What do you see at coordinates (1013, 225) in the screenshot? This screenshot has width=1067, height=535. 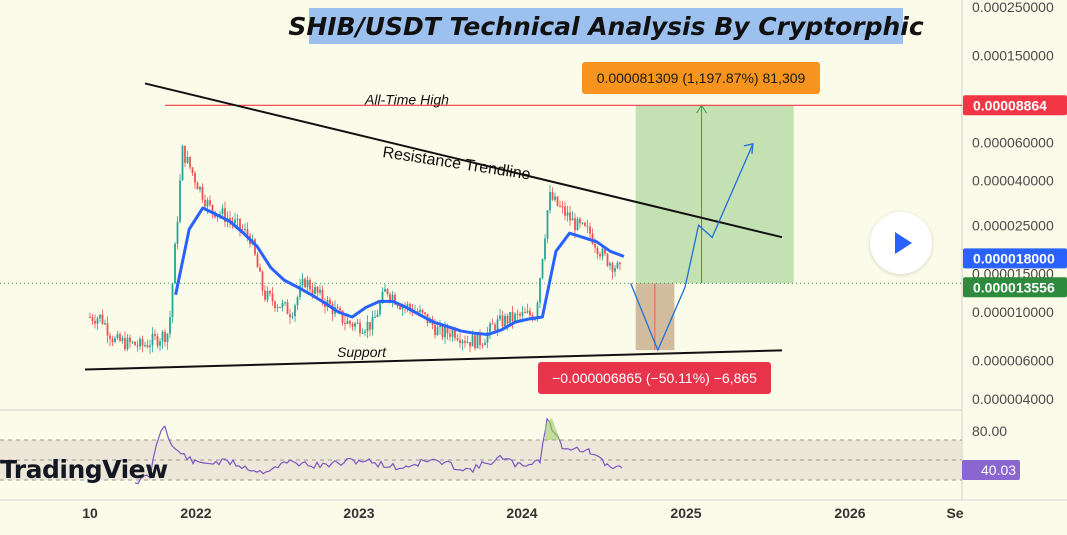 I see `price-tick-label: 0.000025000` at bounding box center [1013, 225].